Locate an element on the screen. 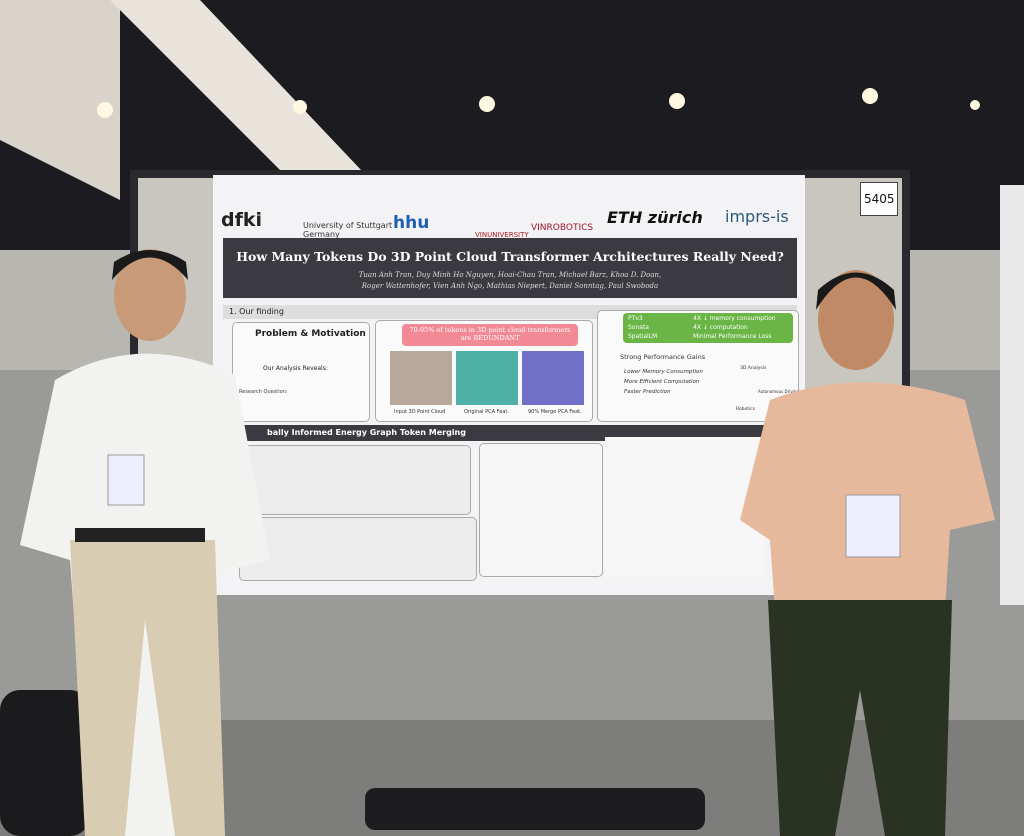 This screenshot has width=1024, height=836. logo: VINUNIVERSITY is located at coordinates (502, 235).